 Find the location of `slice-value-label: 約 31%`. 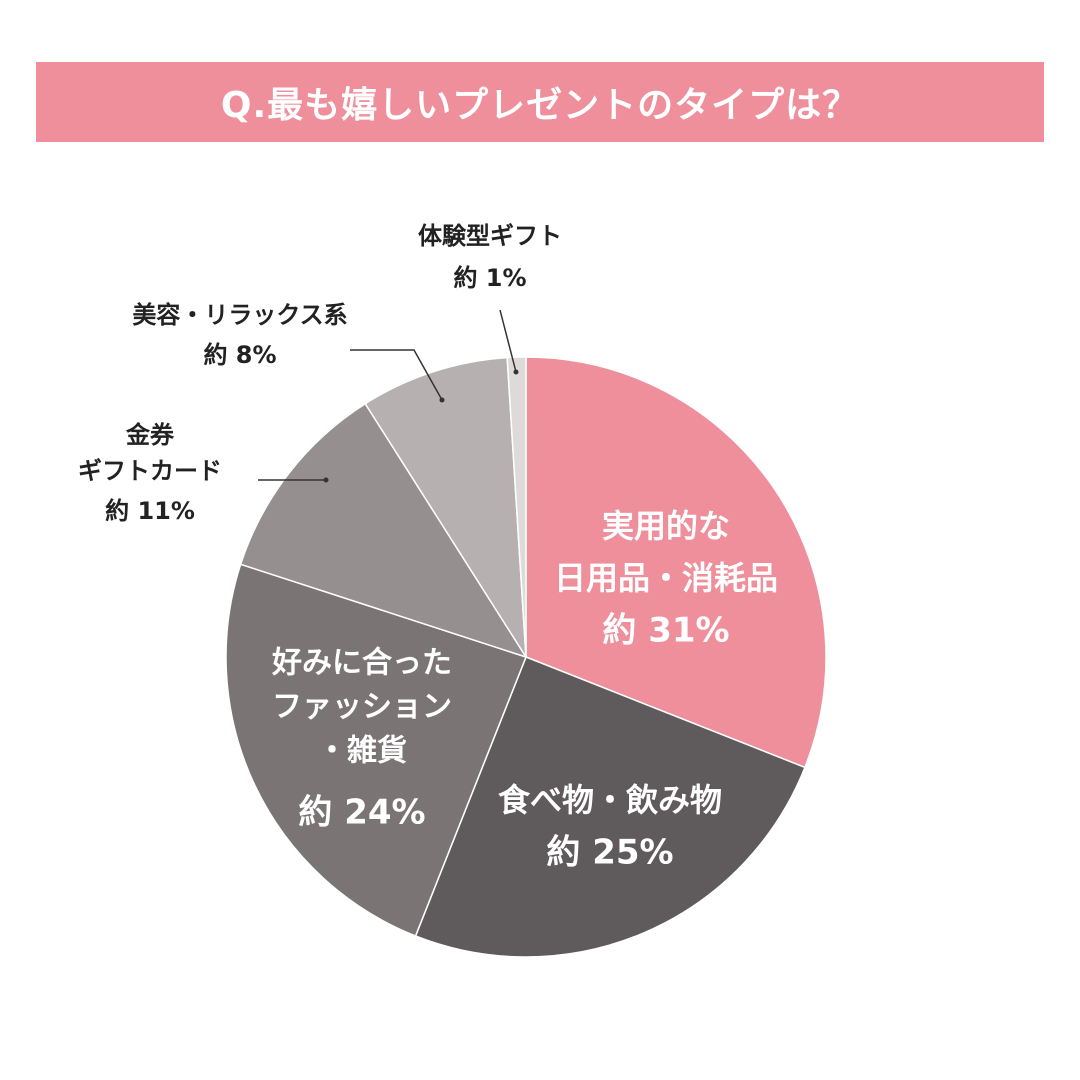

slice-value-label: 約 31% is located at coordinates (665, 631).